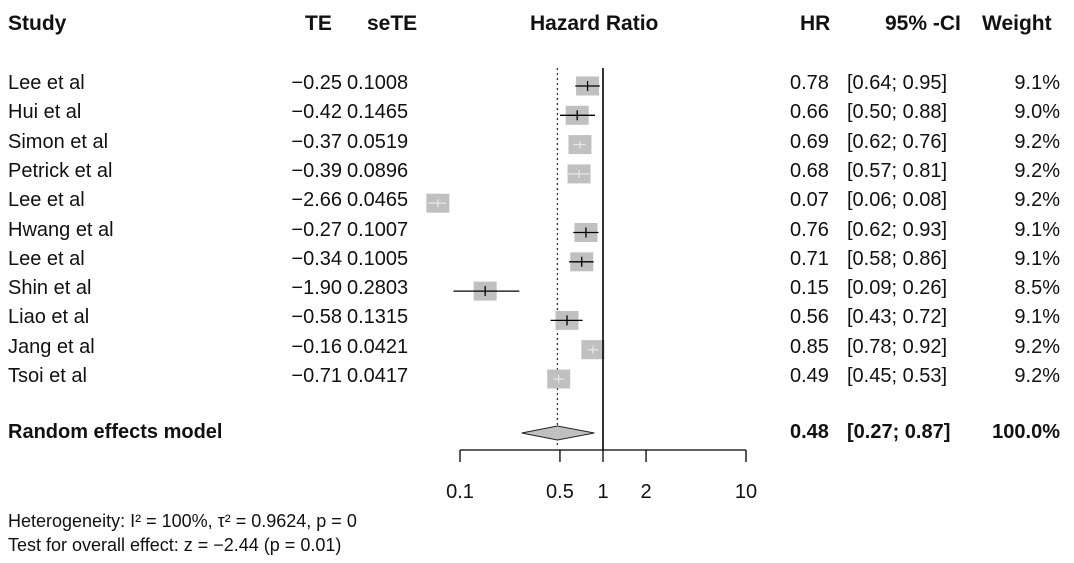 The image size is (1074, 563). What do you see at coordinates (897, 259) in the screenshot?
I see `ci-value: [0.58; 0.86]` at bounding box center [897, 259].